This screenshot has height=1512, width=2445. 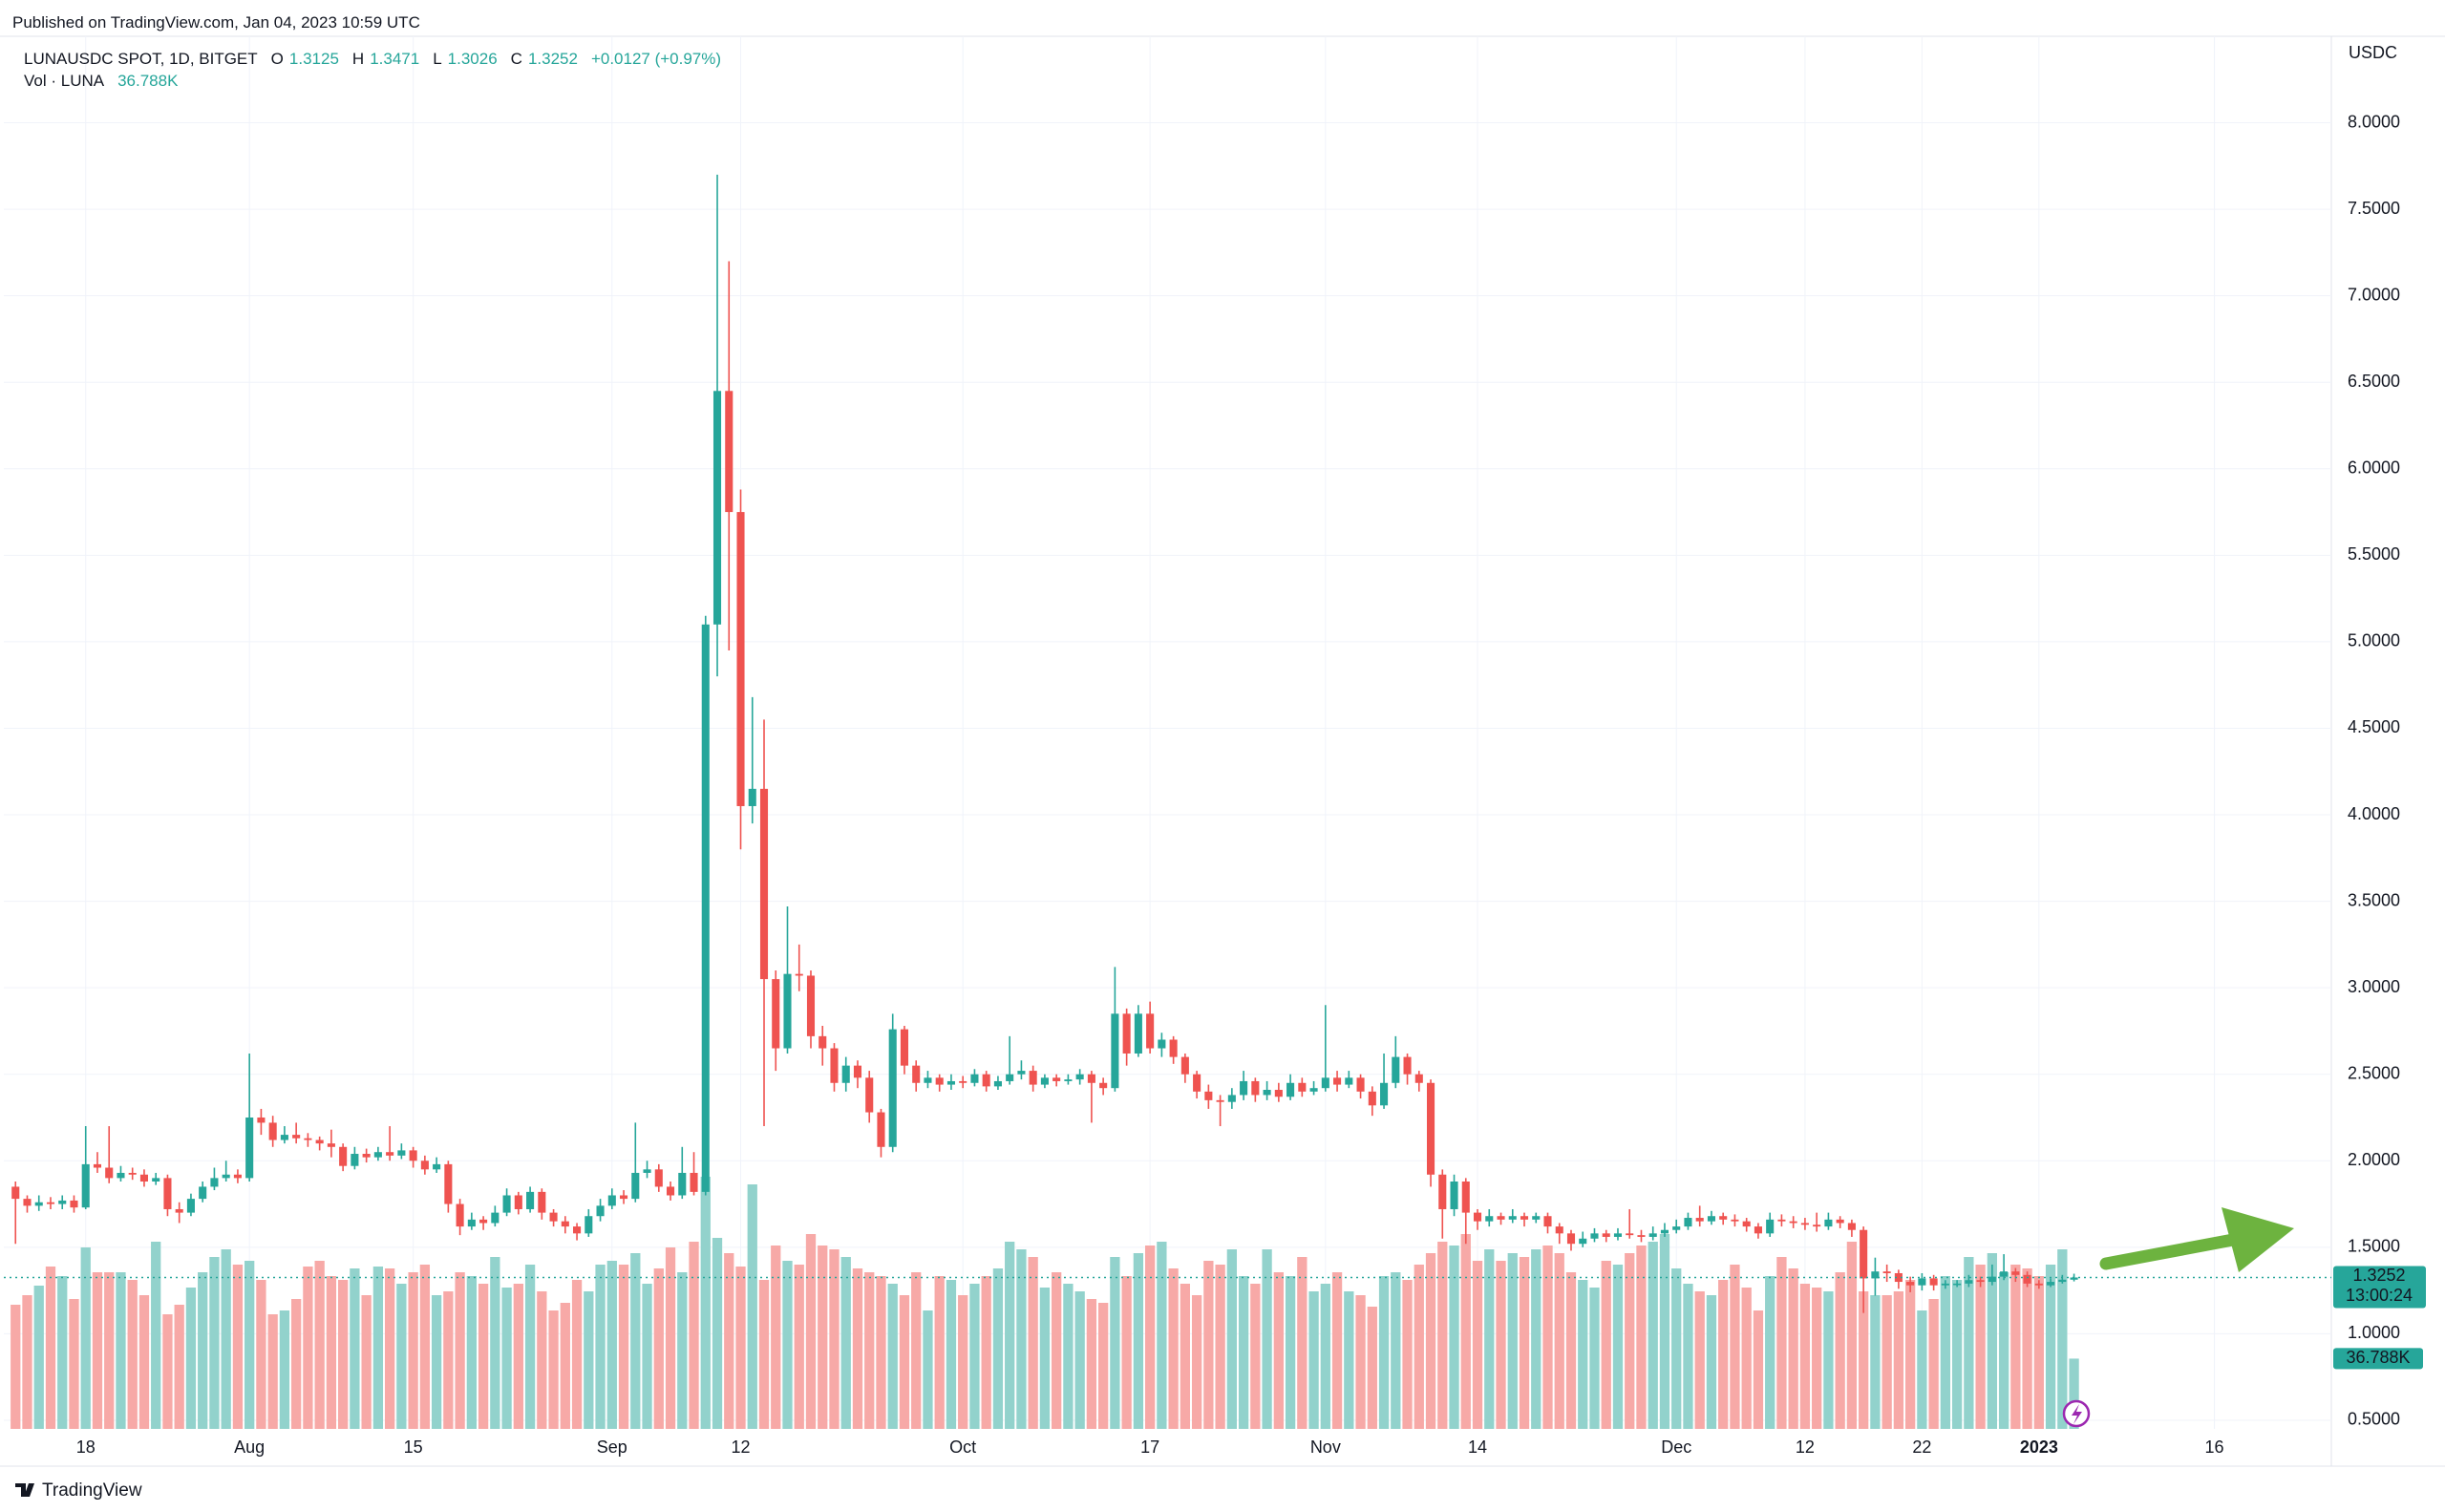 I want to click on volume-badge-label: 36.788K, so click(x=2378, y=1357).